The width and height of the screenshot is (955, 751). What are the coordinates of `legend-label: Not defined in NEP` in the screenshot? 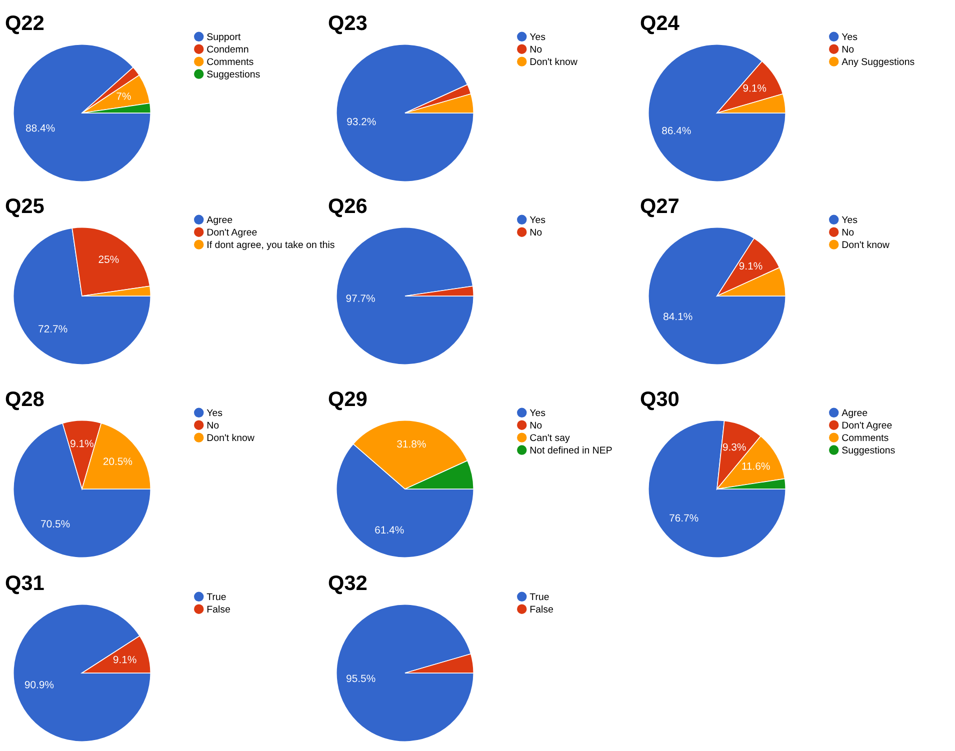 It's located at (571, 450).